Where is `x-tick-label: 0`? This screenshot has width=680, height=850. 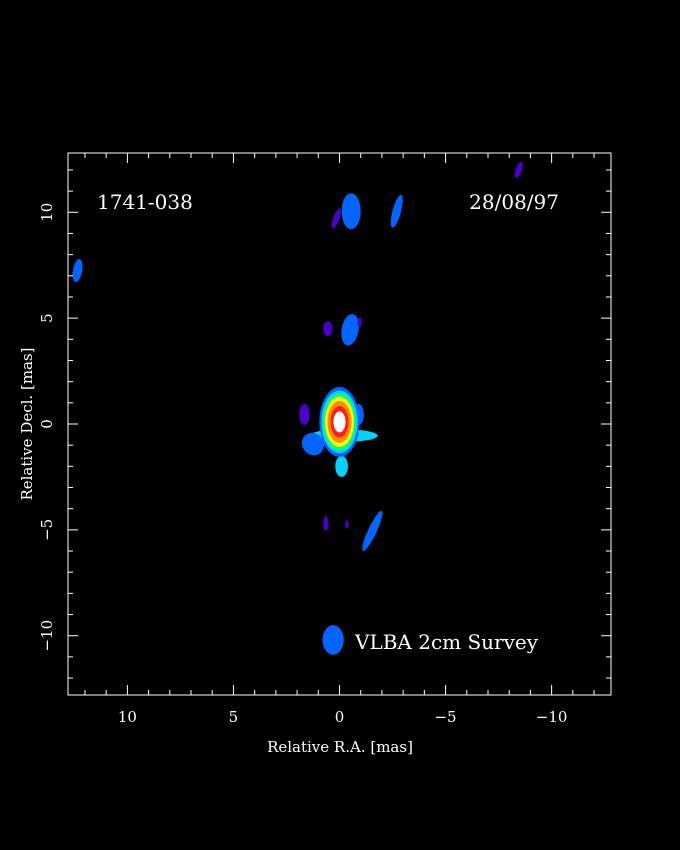 x-tick-label: 0 is located at coordinates (340, 717).